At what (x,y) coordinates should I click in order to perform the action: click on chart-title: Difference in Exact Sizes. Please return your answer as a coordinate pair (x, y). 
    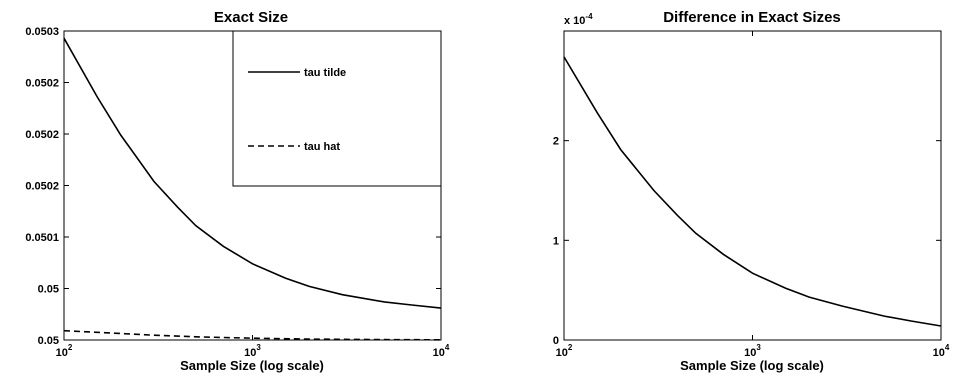
    Looking at the image, I should click on (752, 17).